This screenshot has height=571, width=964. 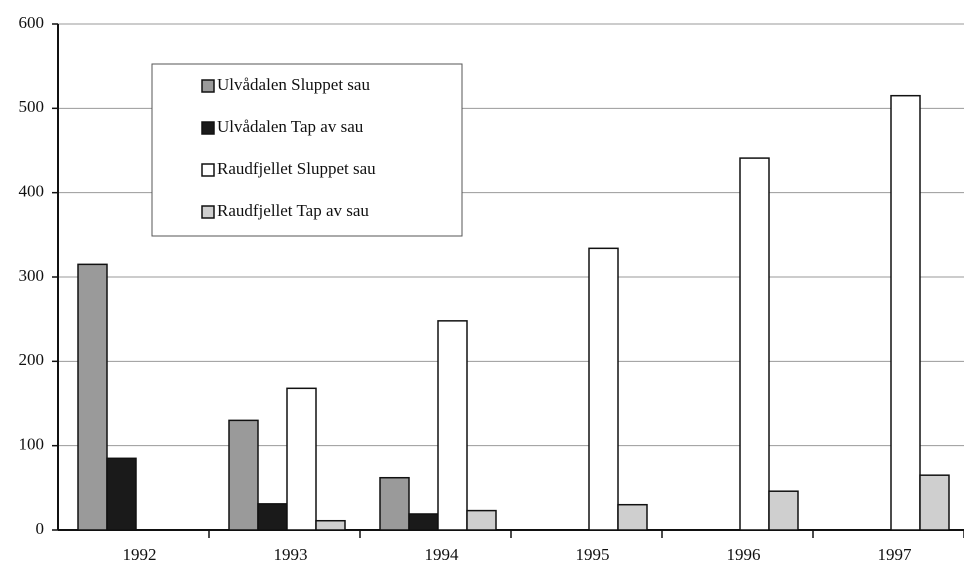 What do you see at coordinates (293, 84) in the screenshot?
I see `legend-label: Ulvådalen Sluppet sau` at bounding box center [293, 84].